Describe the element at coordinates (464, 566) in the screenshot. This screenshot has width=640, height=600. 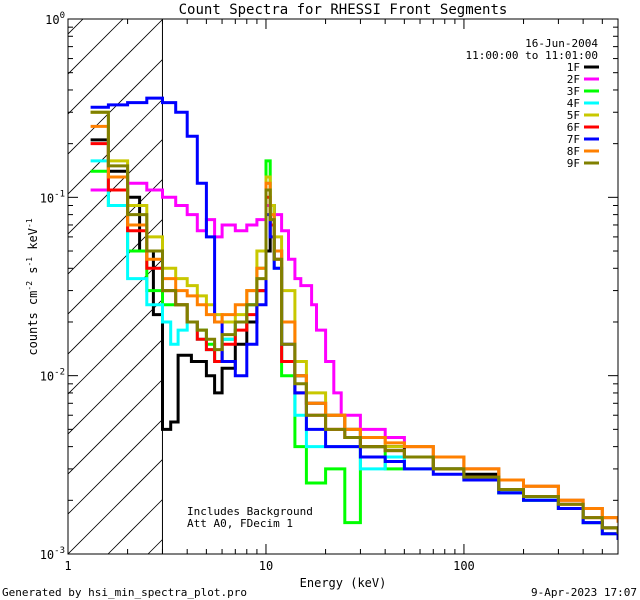
I see `x-tick-label: 100` at that location.